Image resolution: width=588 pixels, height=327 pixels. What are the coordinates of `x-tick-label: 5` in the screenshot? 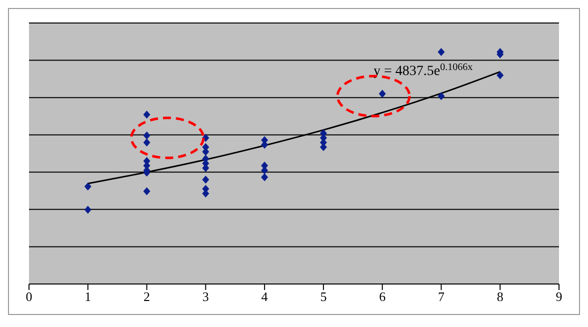 It's located at (323, 296).